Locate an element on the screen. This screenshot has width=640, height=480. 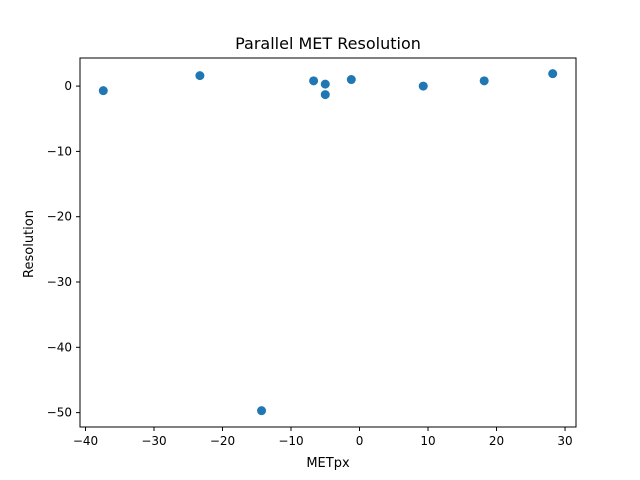
chart-title: Parallel MET Resolution is located at coordinates (328, 43).